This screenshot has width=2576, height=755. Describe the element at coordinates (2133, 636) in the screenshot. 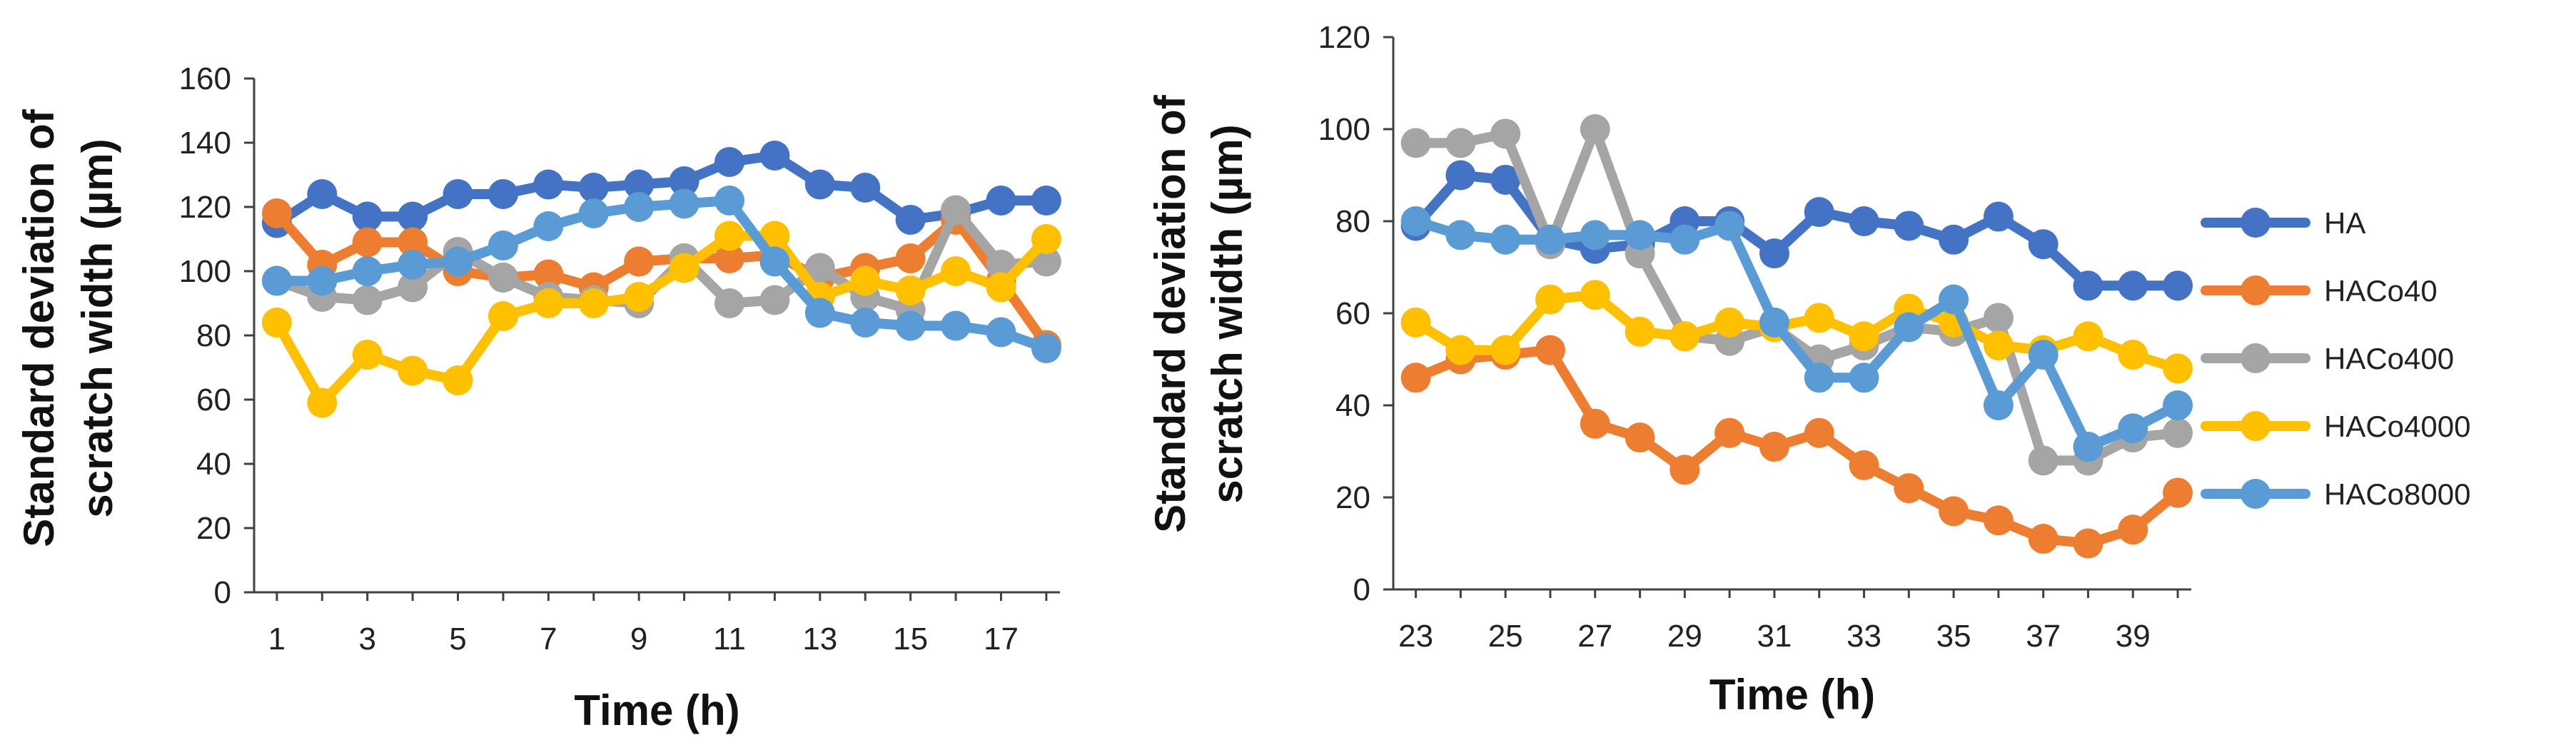

I see `x-tick-label: 39` at that location.